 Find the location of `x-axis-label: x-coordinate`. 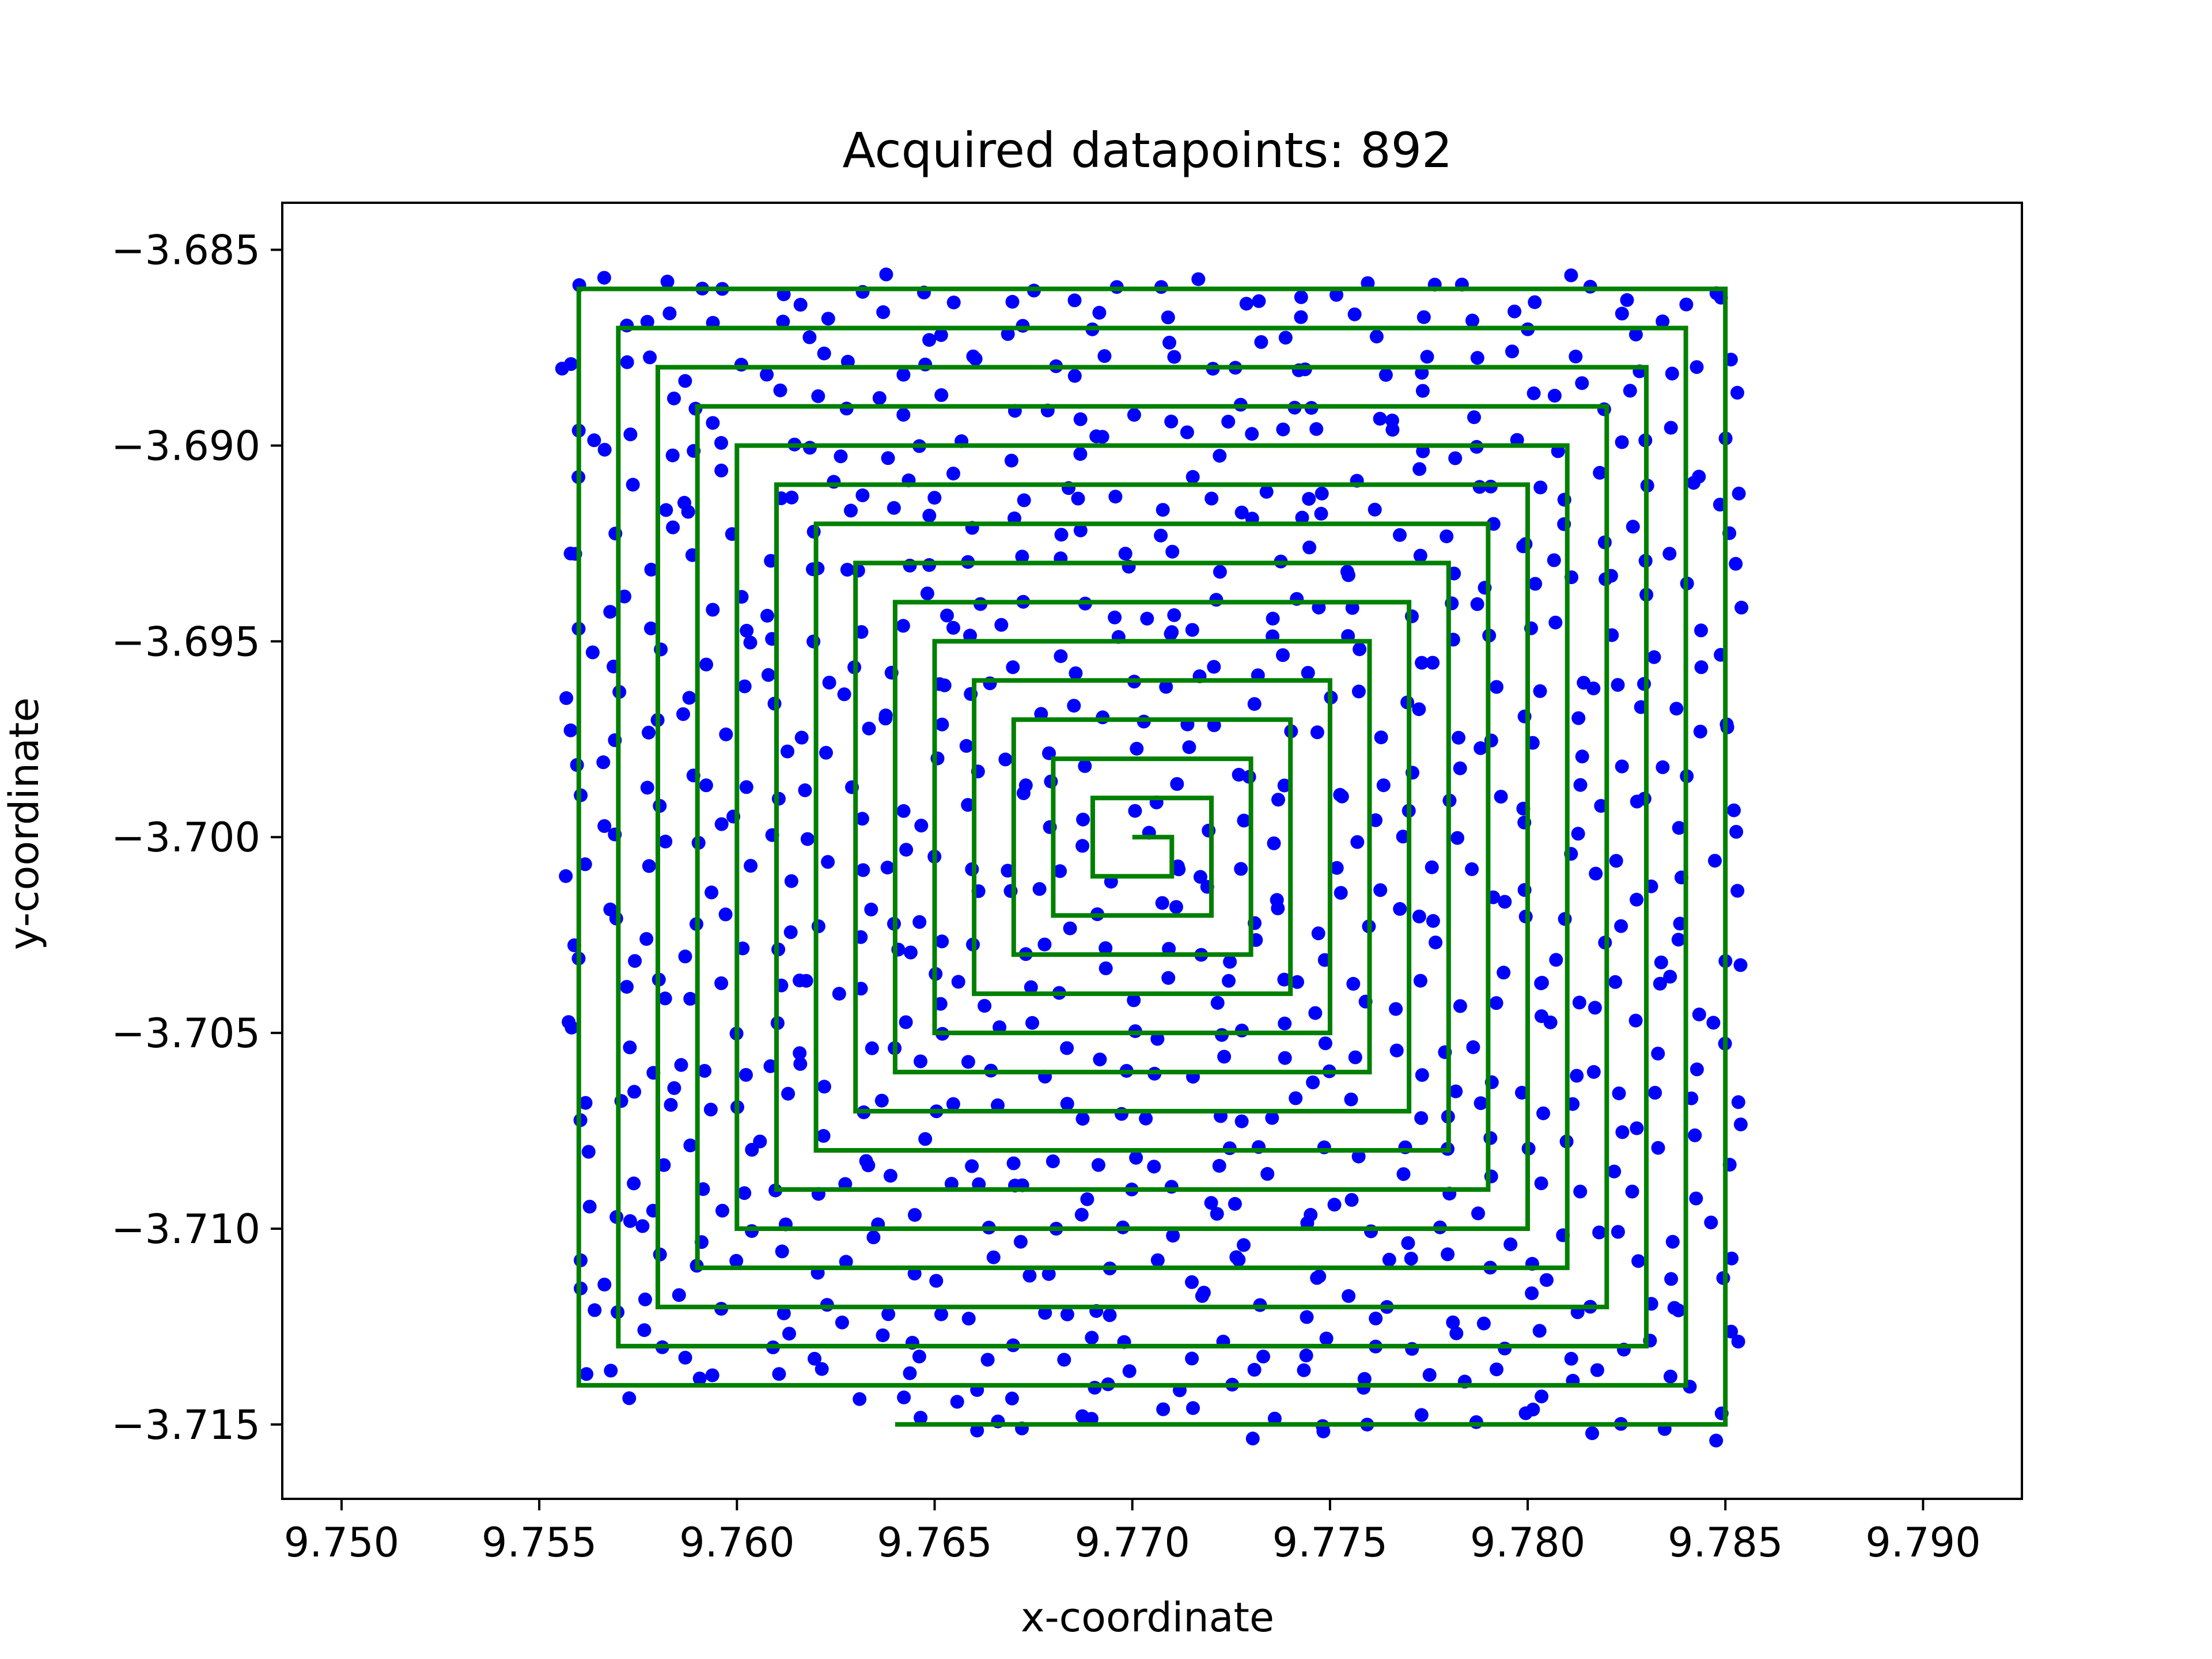

x-axis-label: x-coordinate is located at coordinates (1147, 1617).